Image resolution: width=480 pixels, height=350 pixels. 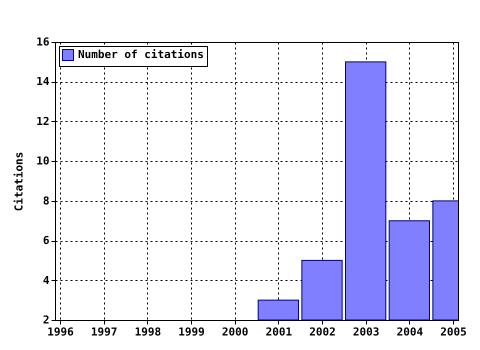 I want to click on x-tick-label: 2003, so click(x=366, y=332).